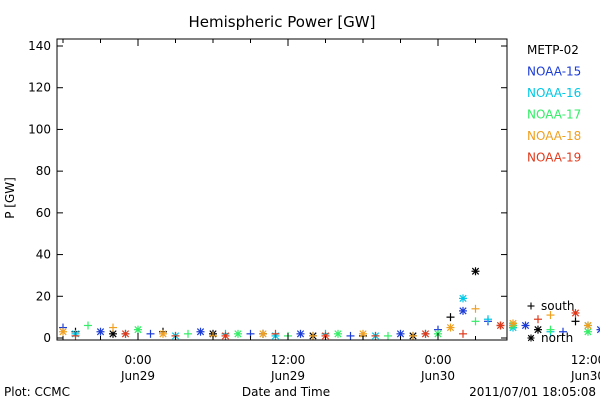 The width and height of the screenshot is (600, 400). Describe the element at coordinates (532, 392) in the screenshot. I see `plot-timestamp: 2011/07/01 18:05:08` at that location.